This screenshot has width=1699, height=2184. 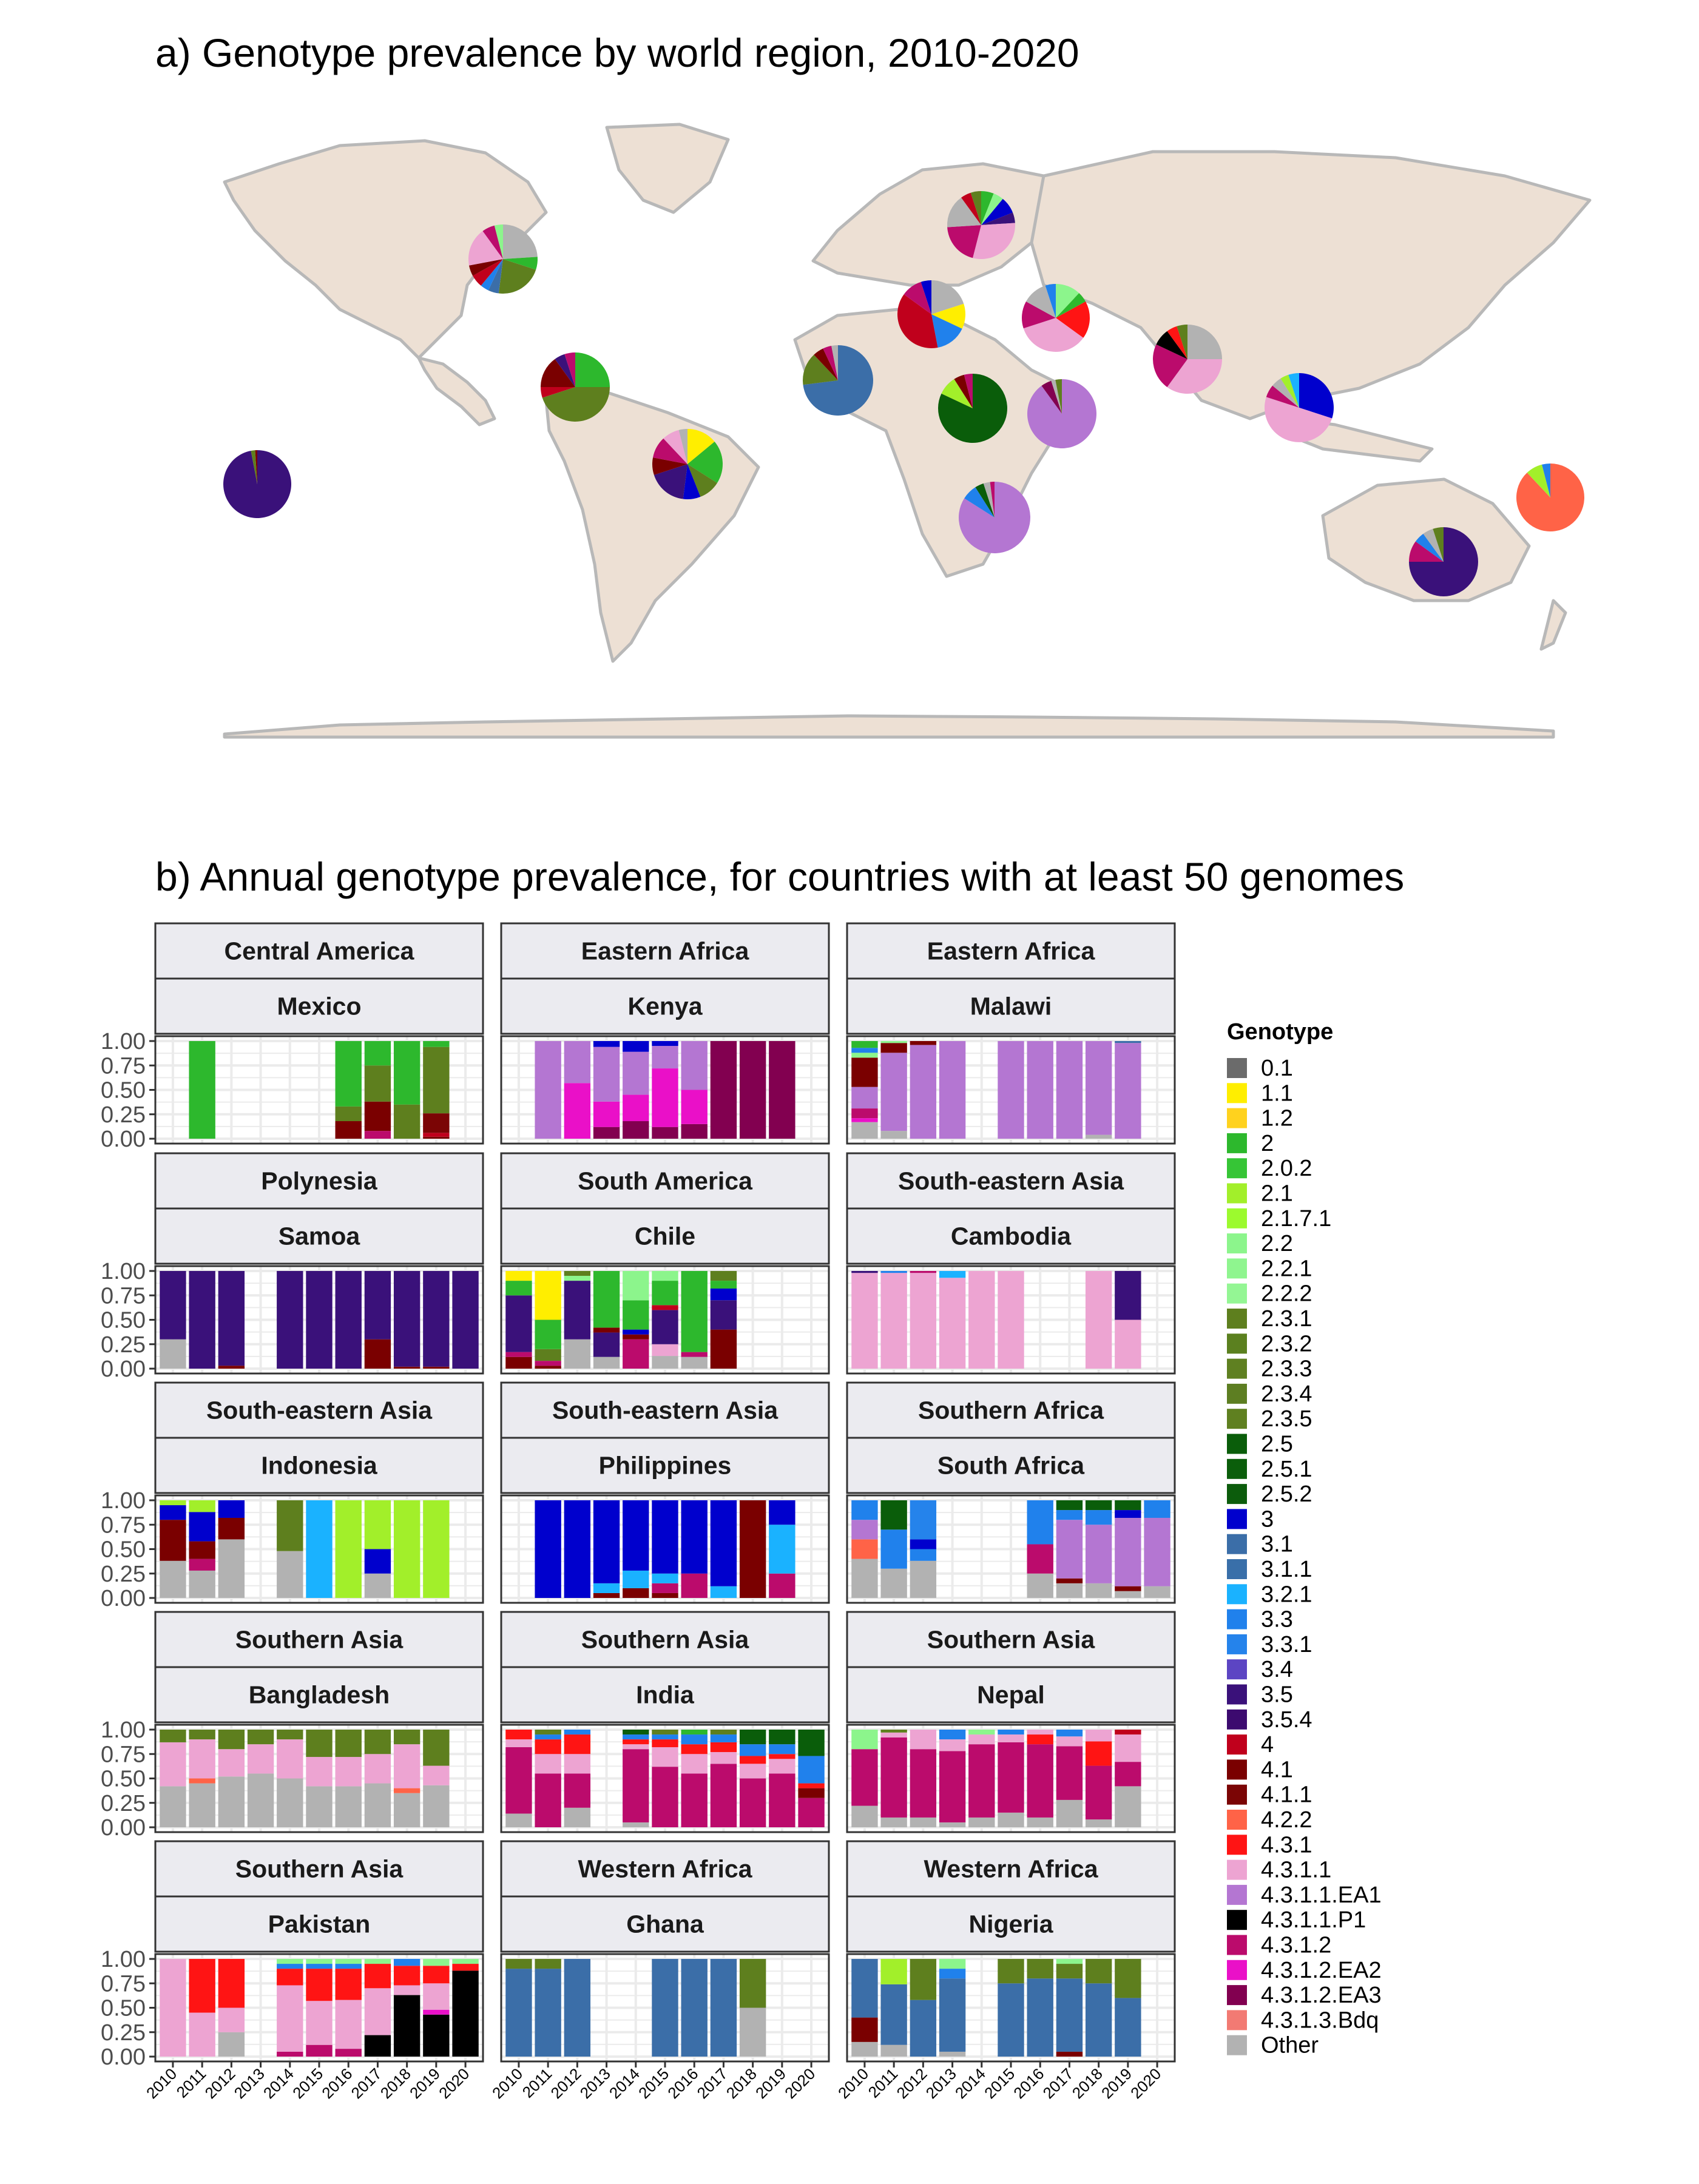 What do you see at coordinates (319, 951) in the screenshot?
I see `facet-strip-region-bg` at bounding box center [319, 951].